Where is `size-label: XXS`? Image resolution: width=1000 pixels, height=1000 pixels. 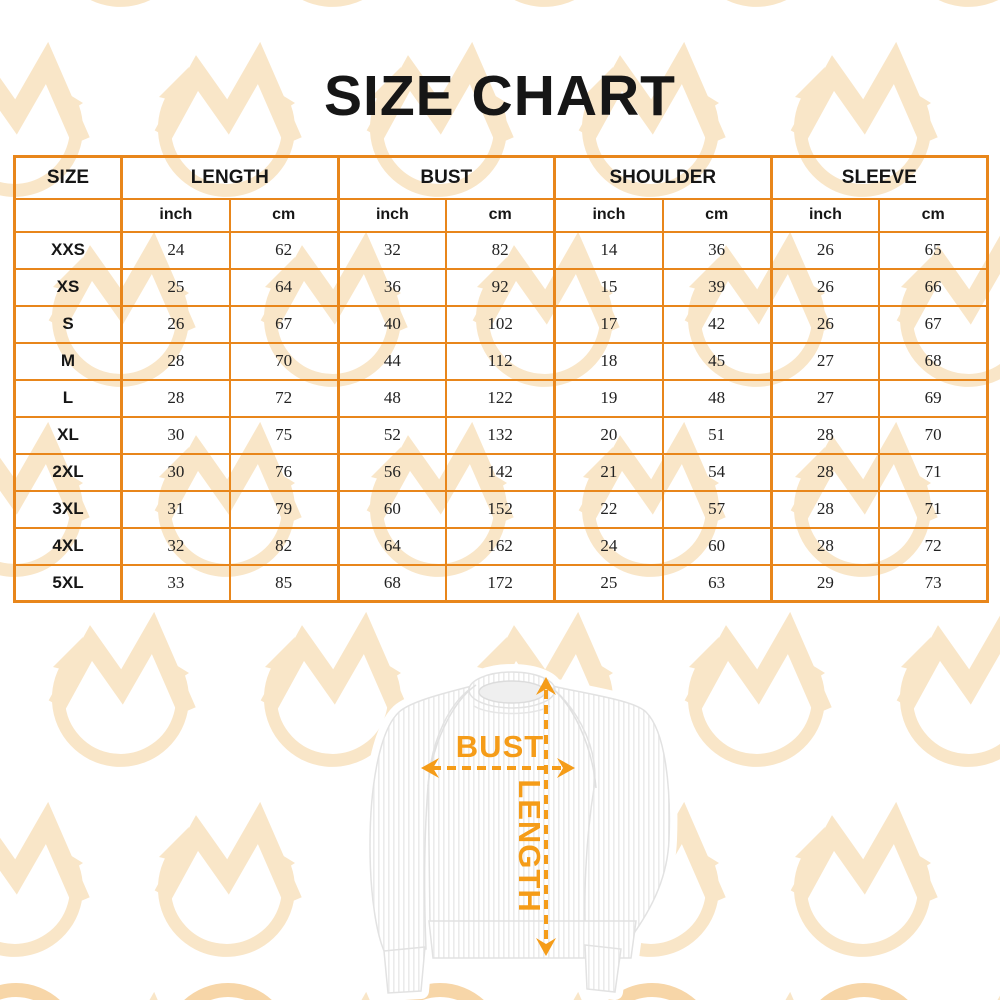 size-label: XXS is located at coordinates (68, 250).